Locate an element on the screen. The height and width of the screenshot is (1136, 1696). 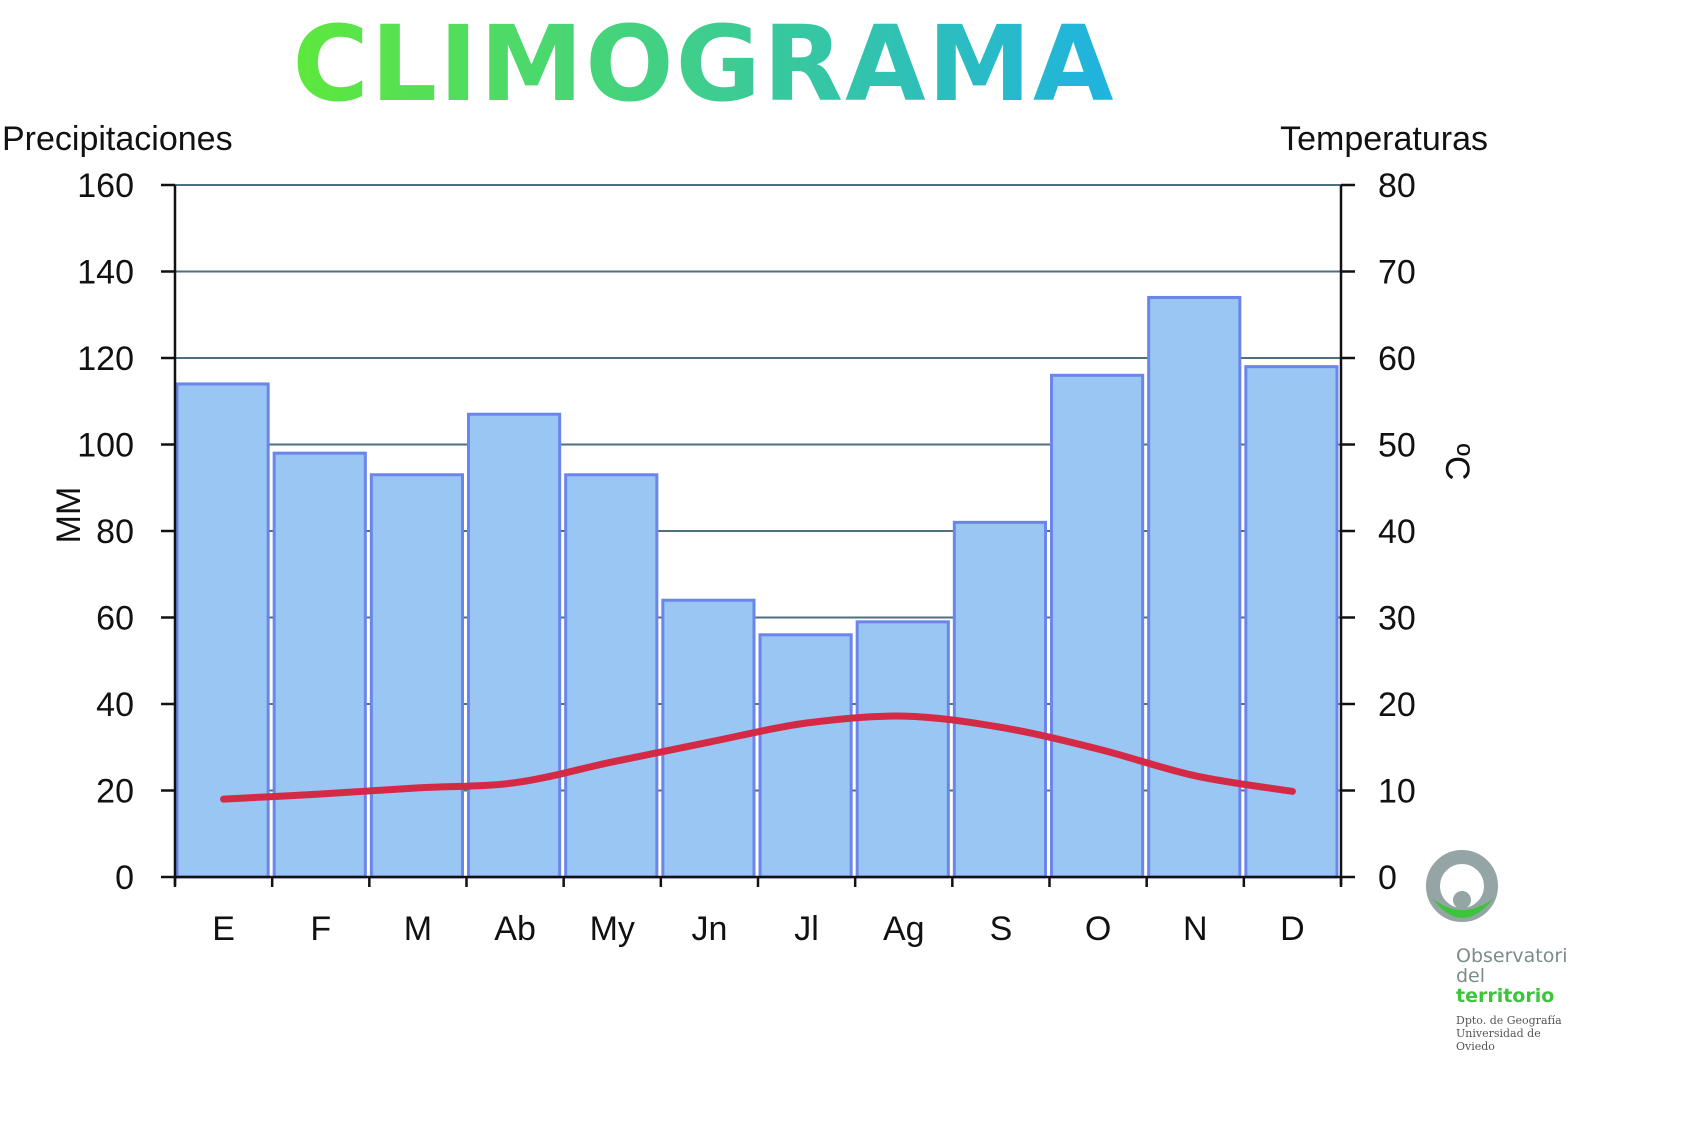
right-tick-label: 80 is located at coordinates (1397, 186).